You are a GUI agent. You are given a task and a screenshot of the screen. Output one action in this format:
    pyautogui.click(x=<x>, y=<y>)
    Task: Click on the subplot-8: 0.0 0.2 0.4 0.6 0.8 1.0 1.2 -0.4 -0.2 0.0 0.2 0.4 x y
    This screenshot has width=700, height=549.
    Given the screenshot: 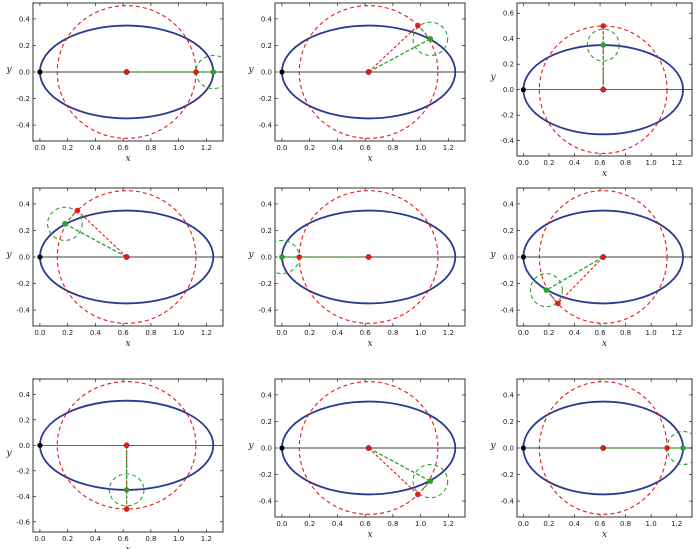 What is the action you would take?
    pyautogui.click(x=356, y=459)
    